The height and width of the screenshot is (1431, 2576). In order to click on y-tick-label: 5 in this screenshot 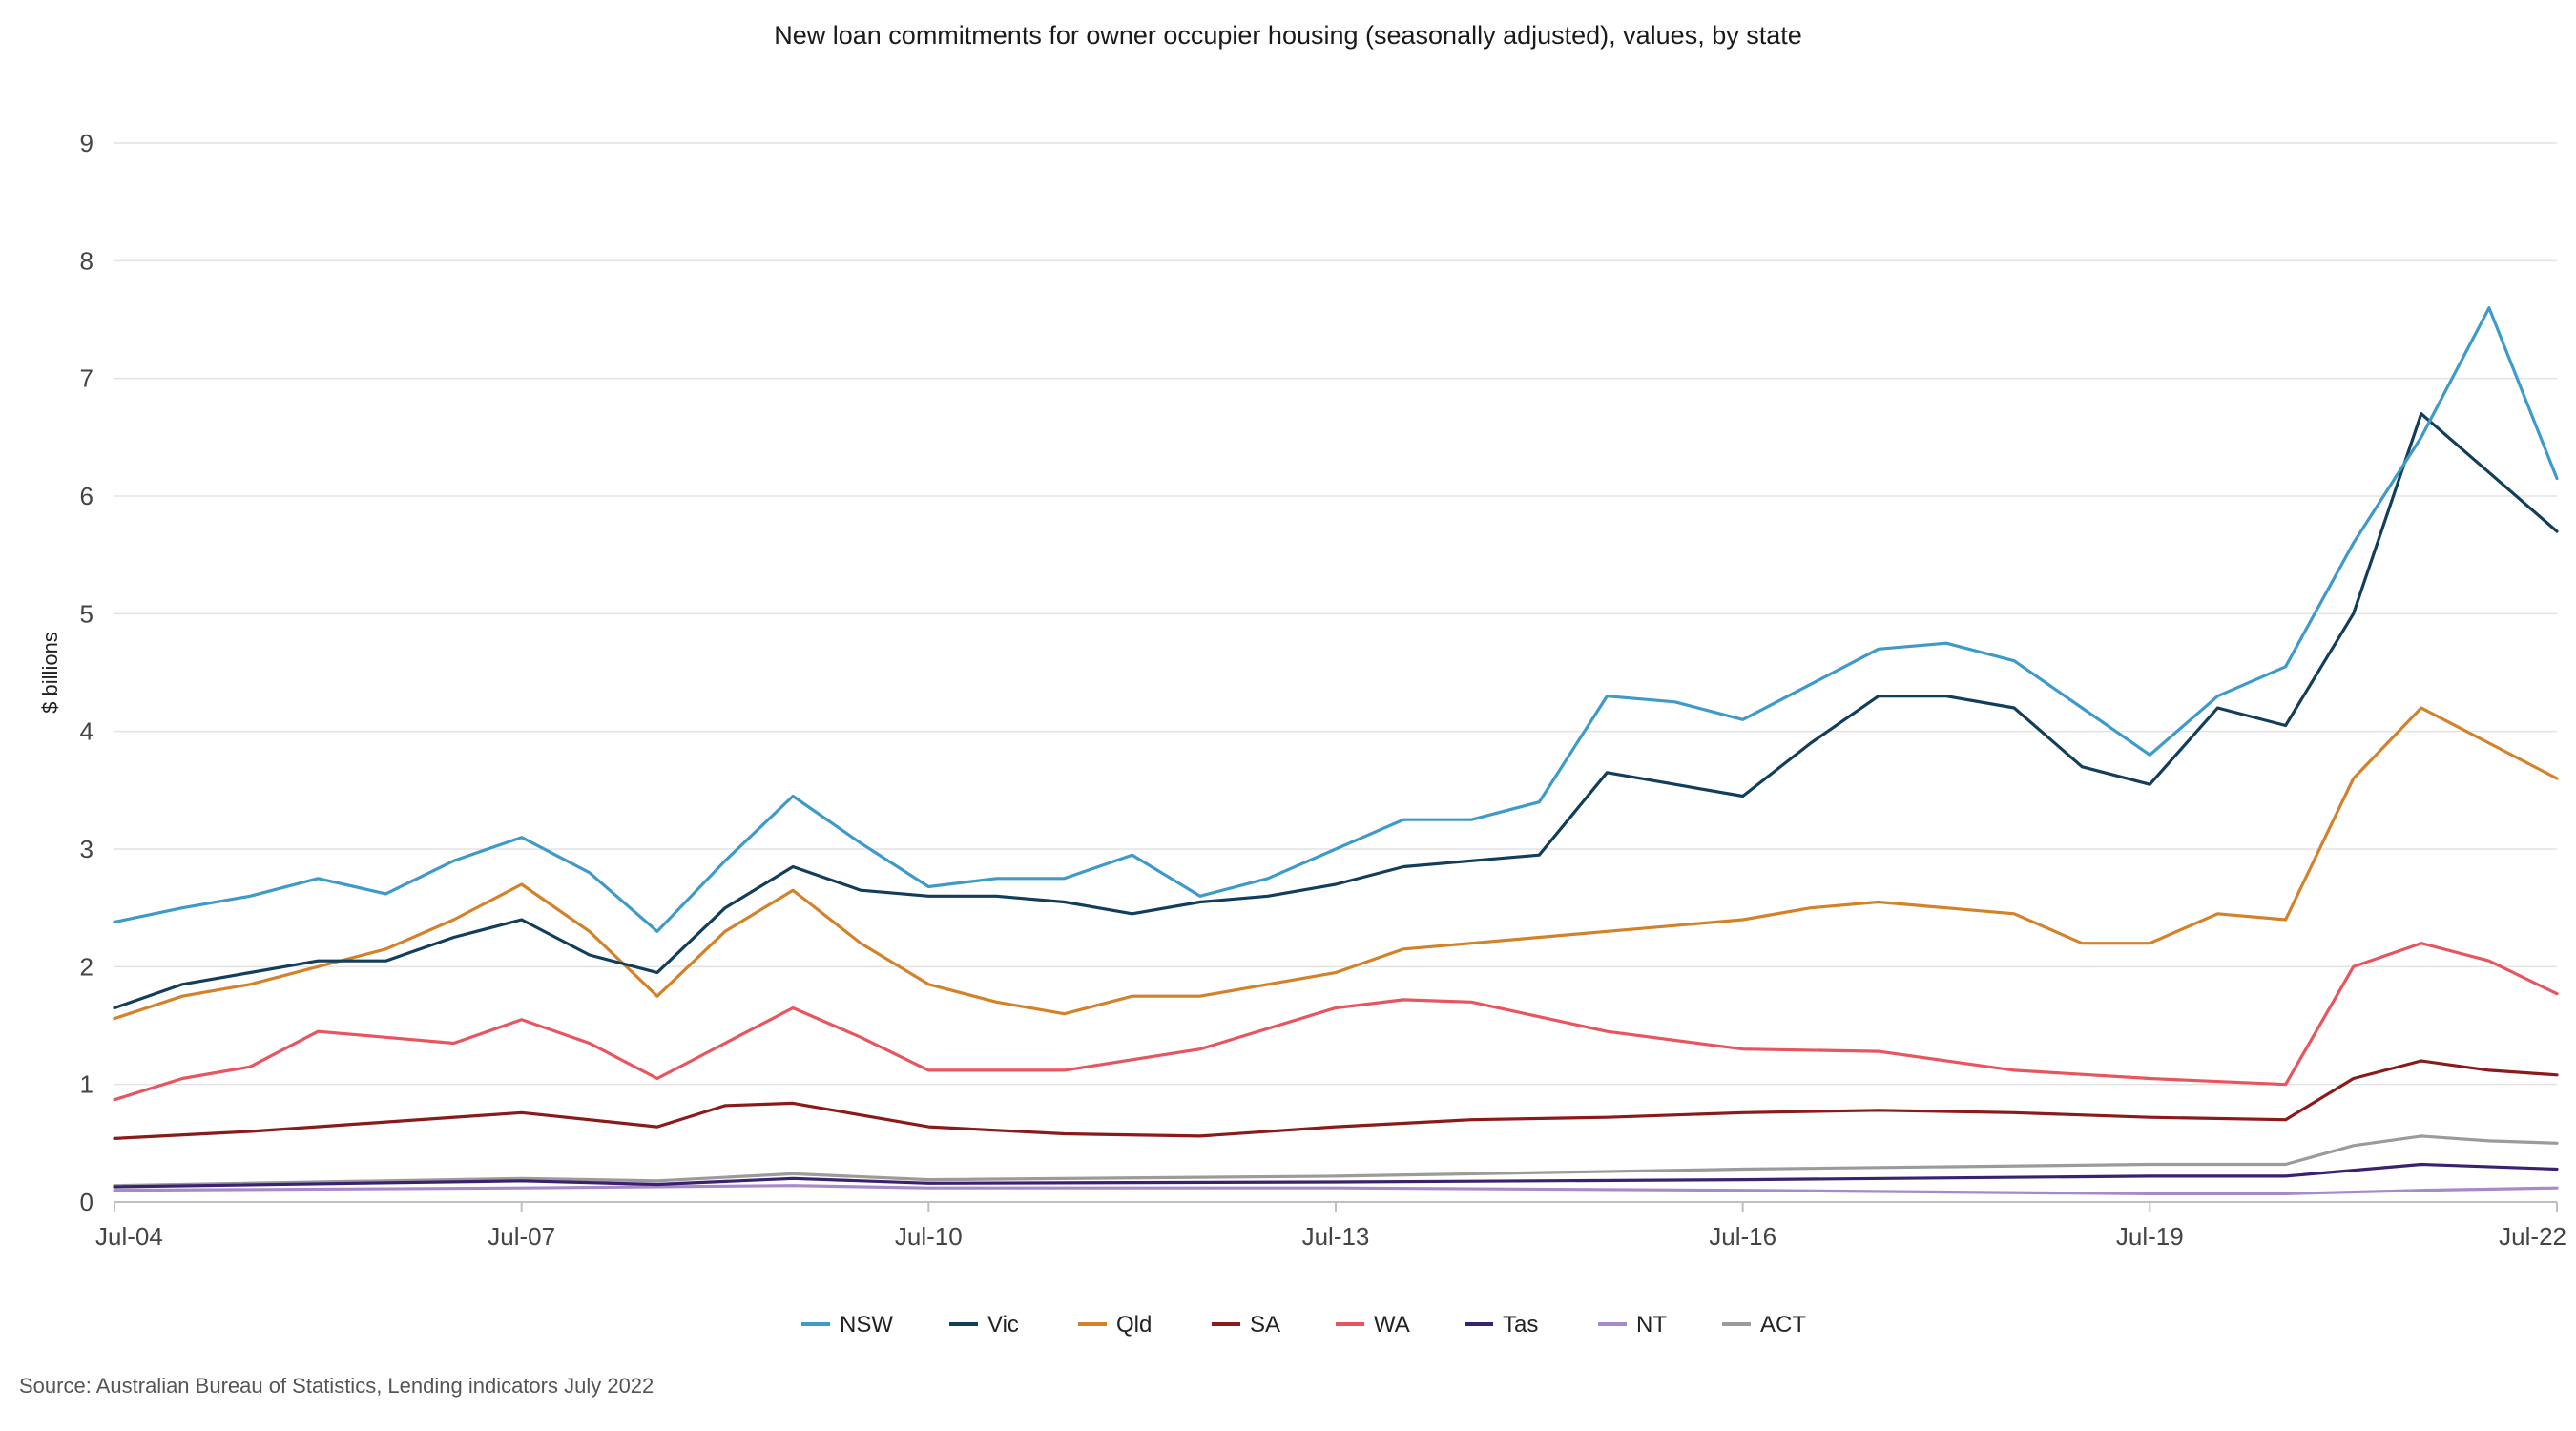, I will do `click(86, 613)`.